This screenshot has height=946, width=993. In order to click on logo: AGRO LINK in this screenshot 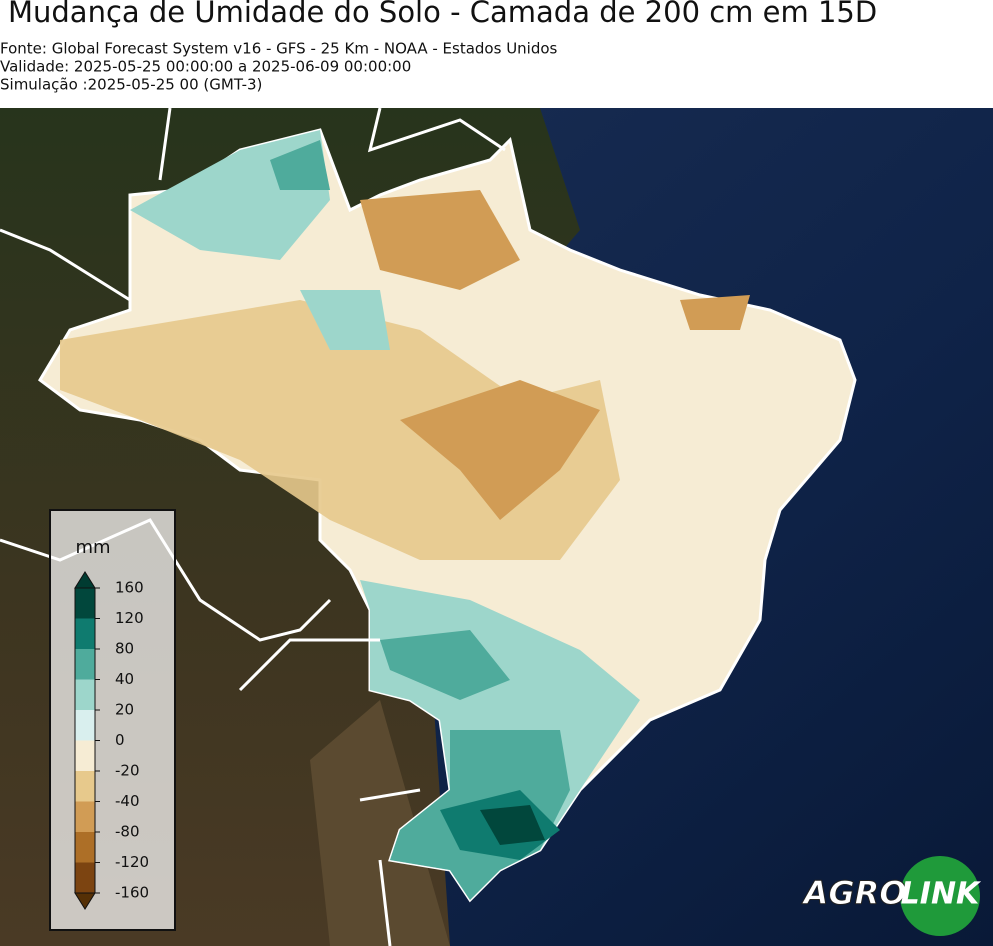, I will do `click(891, 896)`.